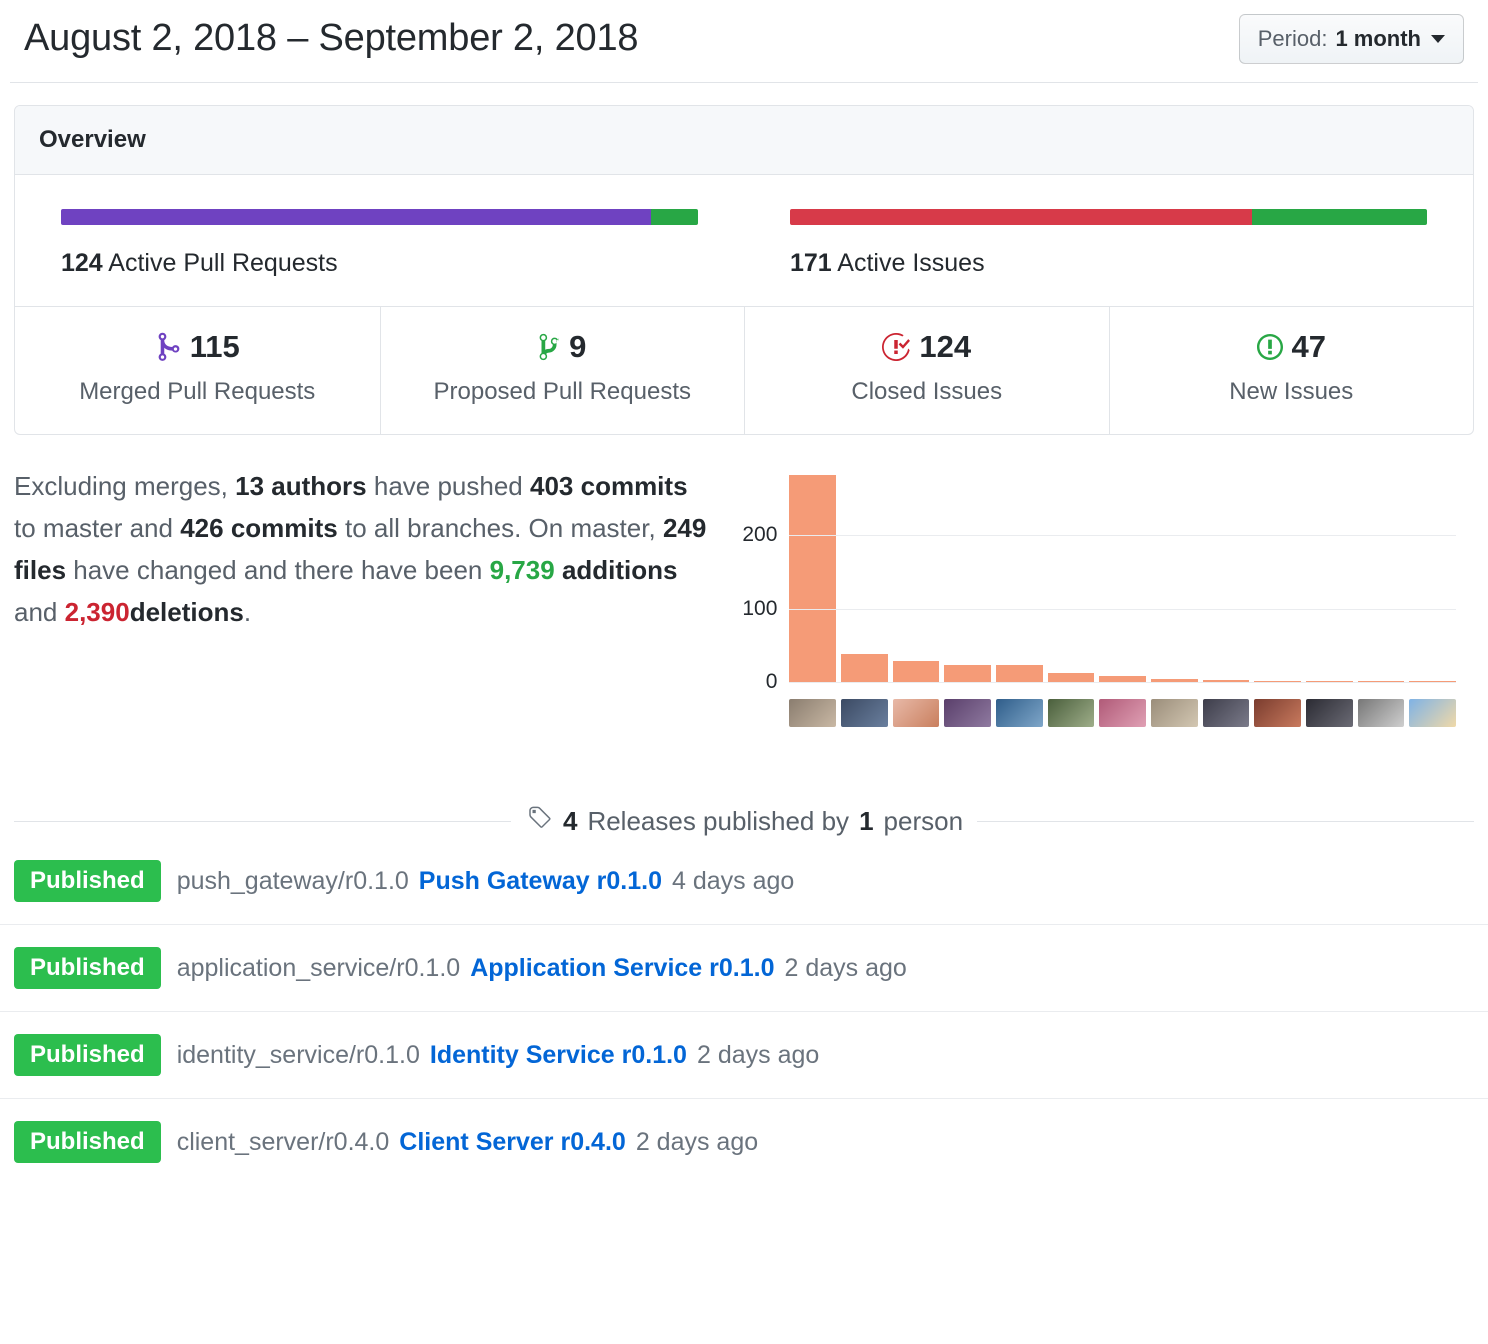 The image size is (1488, 1344). Describe the element at coordinates (1099, 534) in the screenshot. I see `chart-gridline: 200` at that location.